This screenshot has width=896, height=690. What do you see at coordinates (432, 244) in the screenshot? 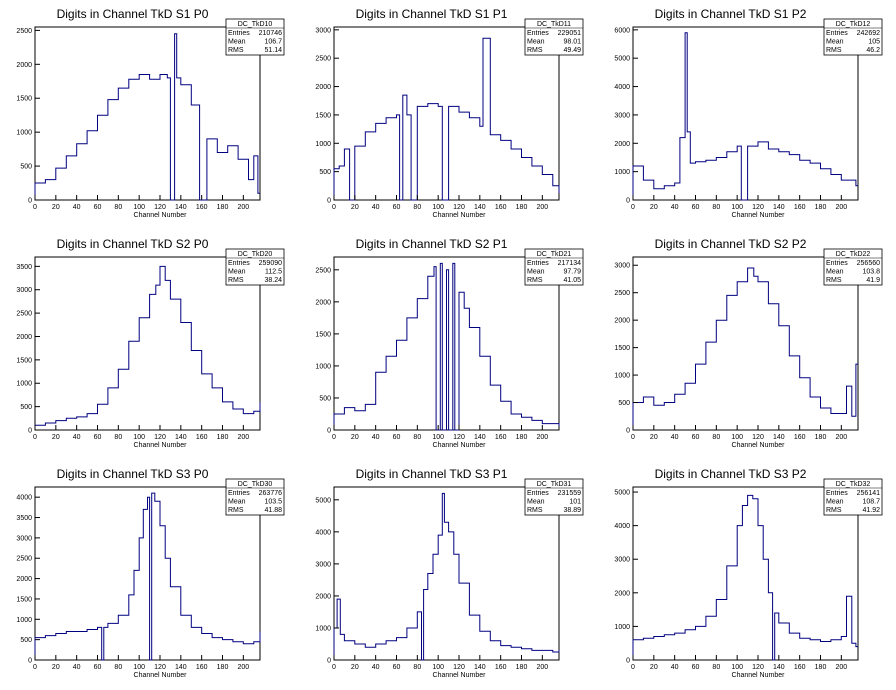
I see `chart-title: Digits in Channel TkD S2 P1` at bounding box center [432, 244].